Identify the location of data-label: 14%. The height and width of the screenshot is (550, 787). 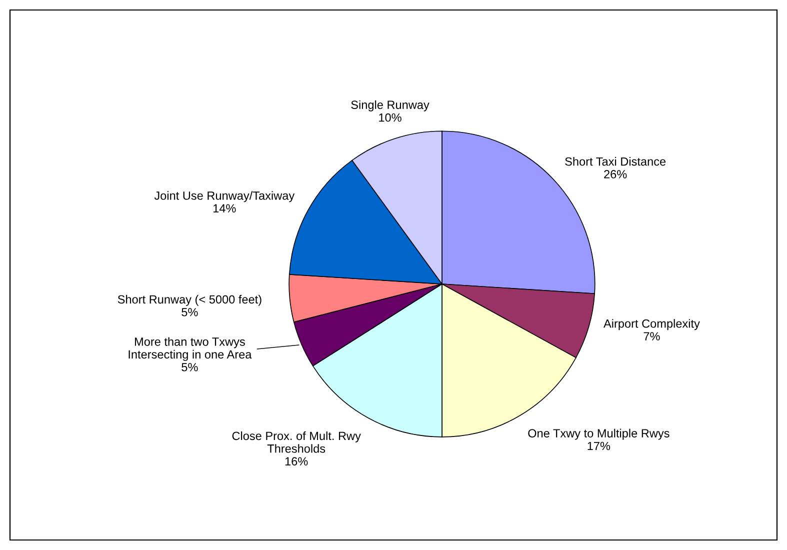
(224, 208).